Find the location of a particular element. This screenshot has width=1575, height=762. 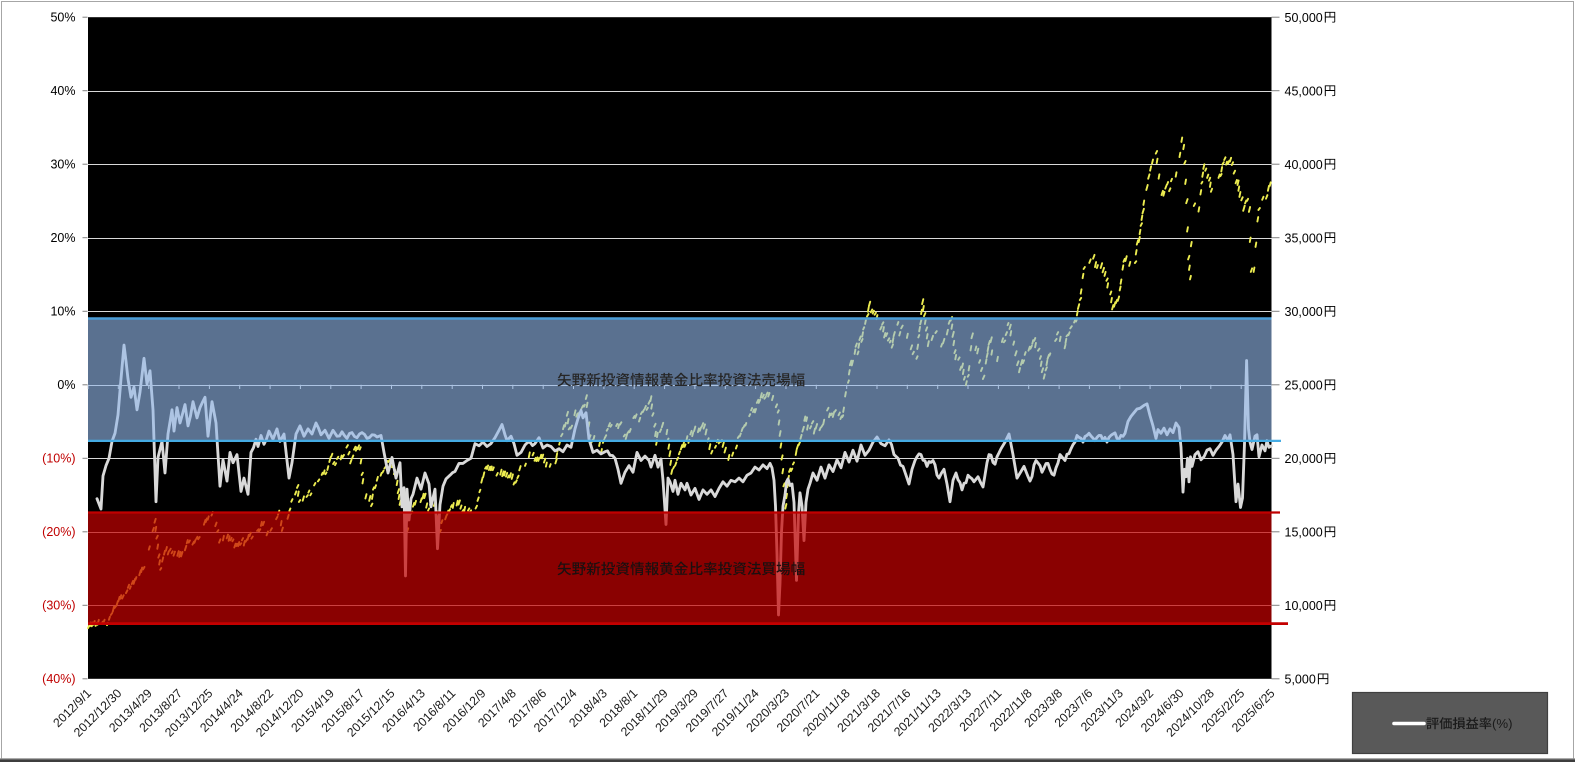

svg-text: (20%) is located at coordinates (58, 532).